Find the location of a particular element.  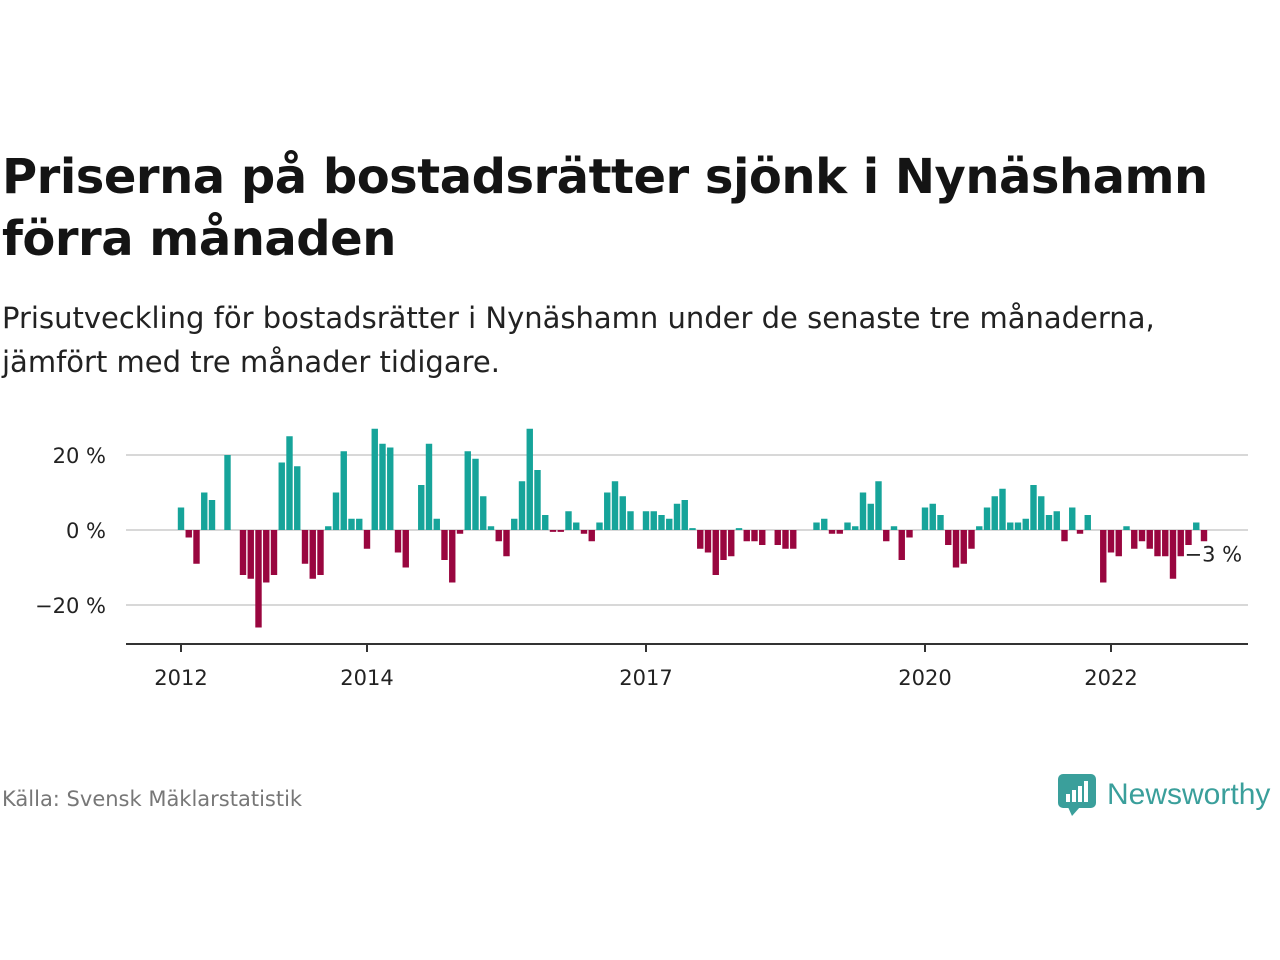

newsworthy-logo-icon is located at coordinates (1077, 795).